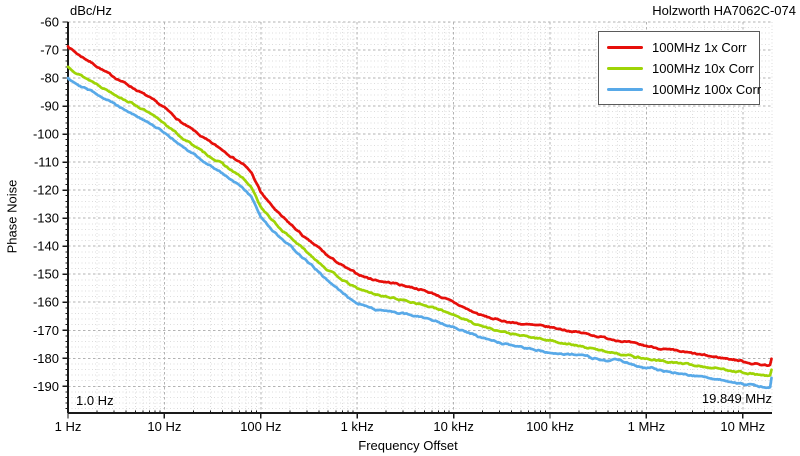 This screenshot has width=800, height=456. Describe the element at coordinates (46, 218) in the screenshot. I see `y-tick-label: -130` at that location.